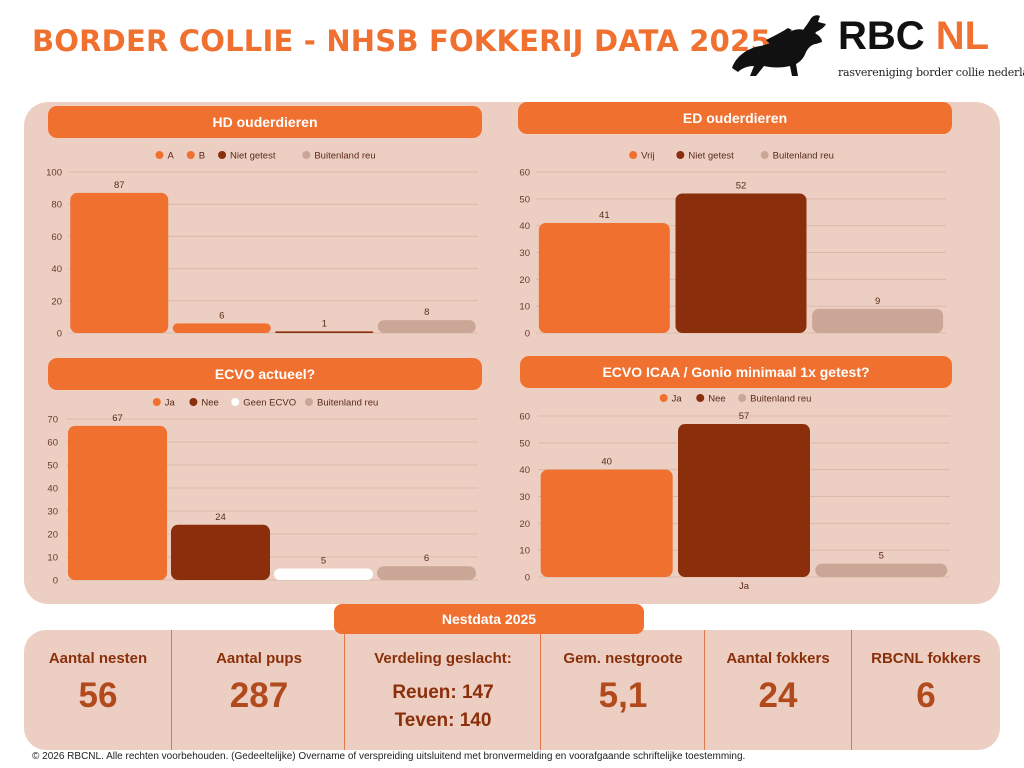 Image resolution: width=1024 pixels, height=768 pixels. I want to click on stat-aantal-pups: Aantal pups 287, so click(259, 690).